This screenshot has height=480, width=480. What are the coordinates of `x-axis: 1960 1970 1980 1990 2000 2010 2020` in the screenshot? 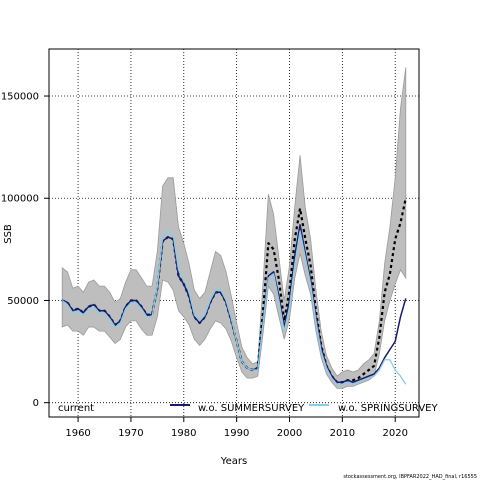 It's located at (236, 428).